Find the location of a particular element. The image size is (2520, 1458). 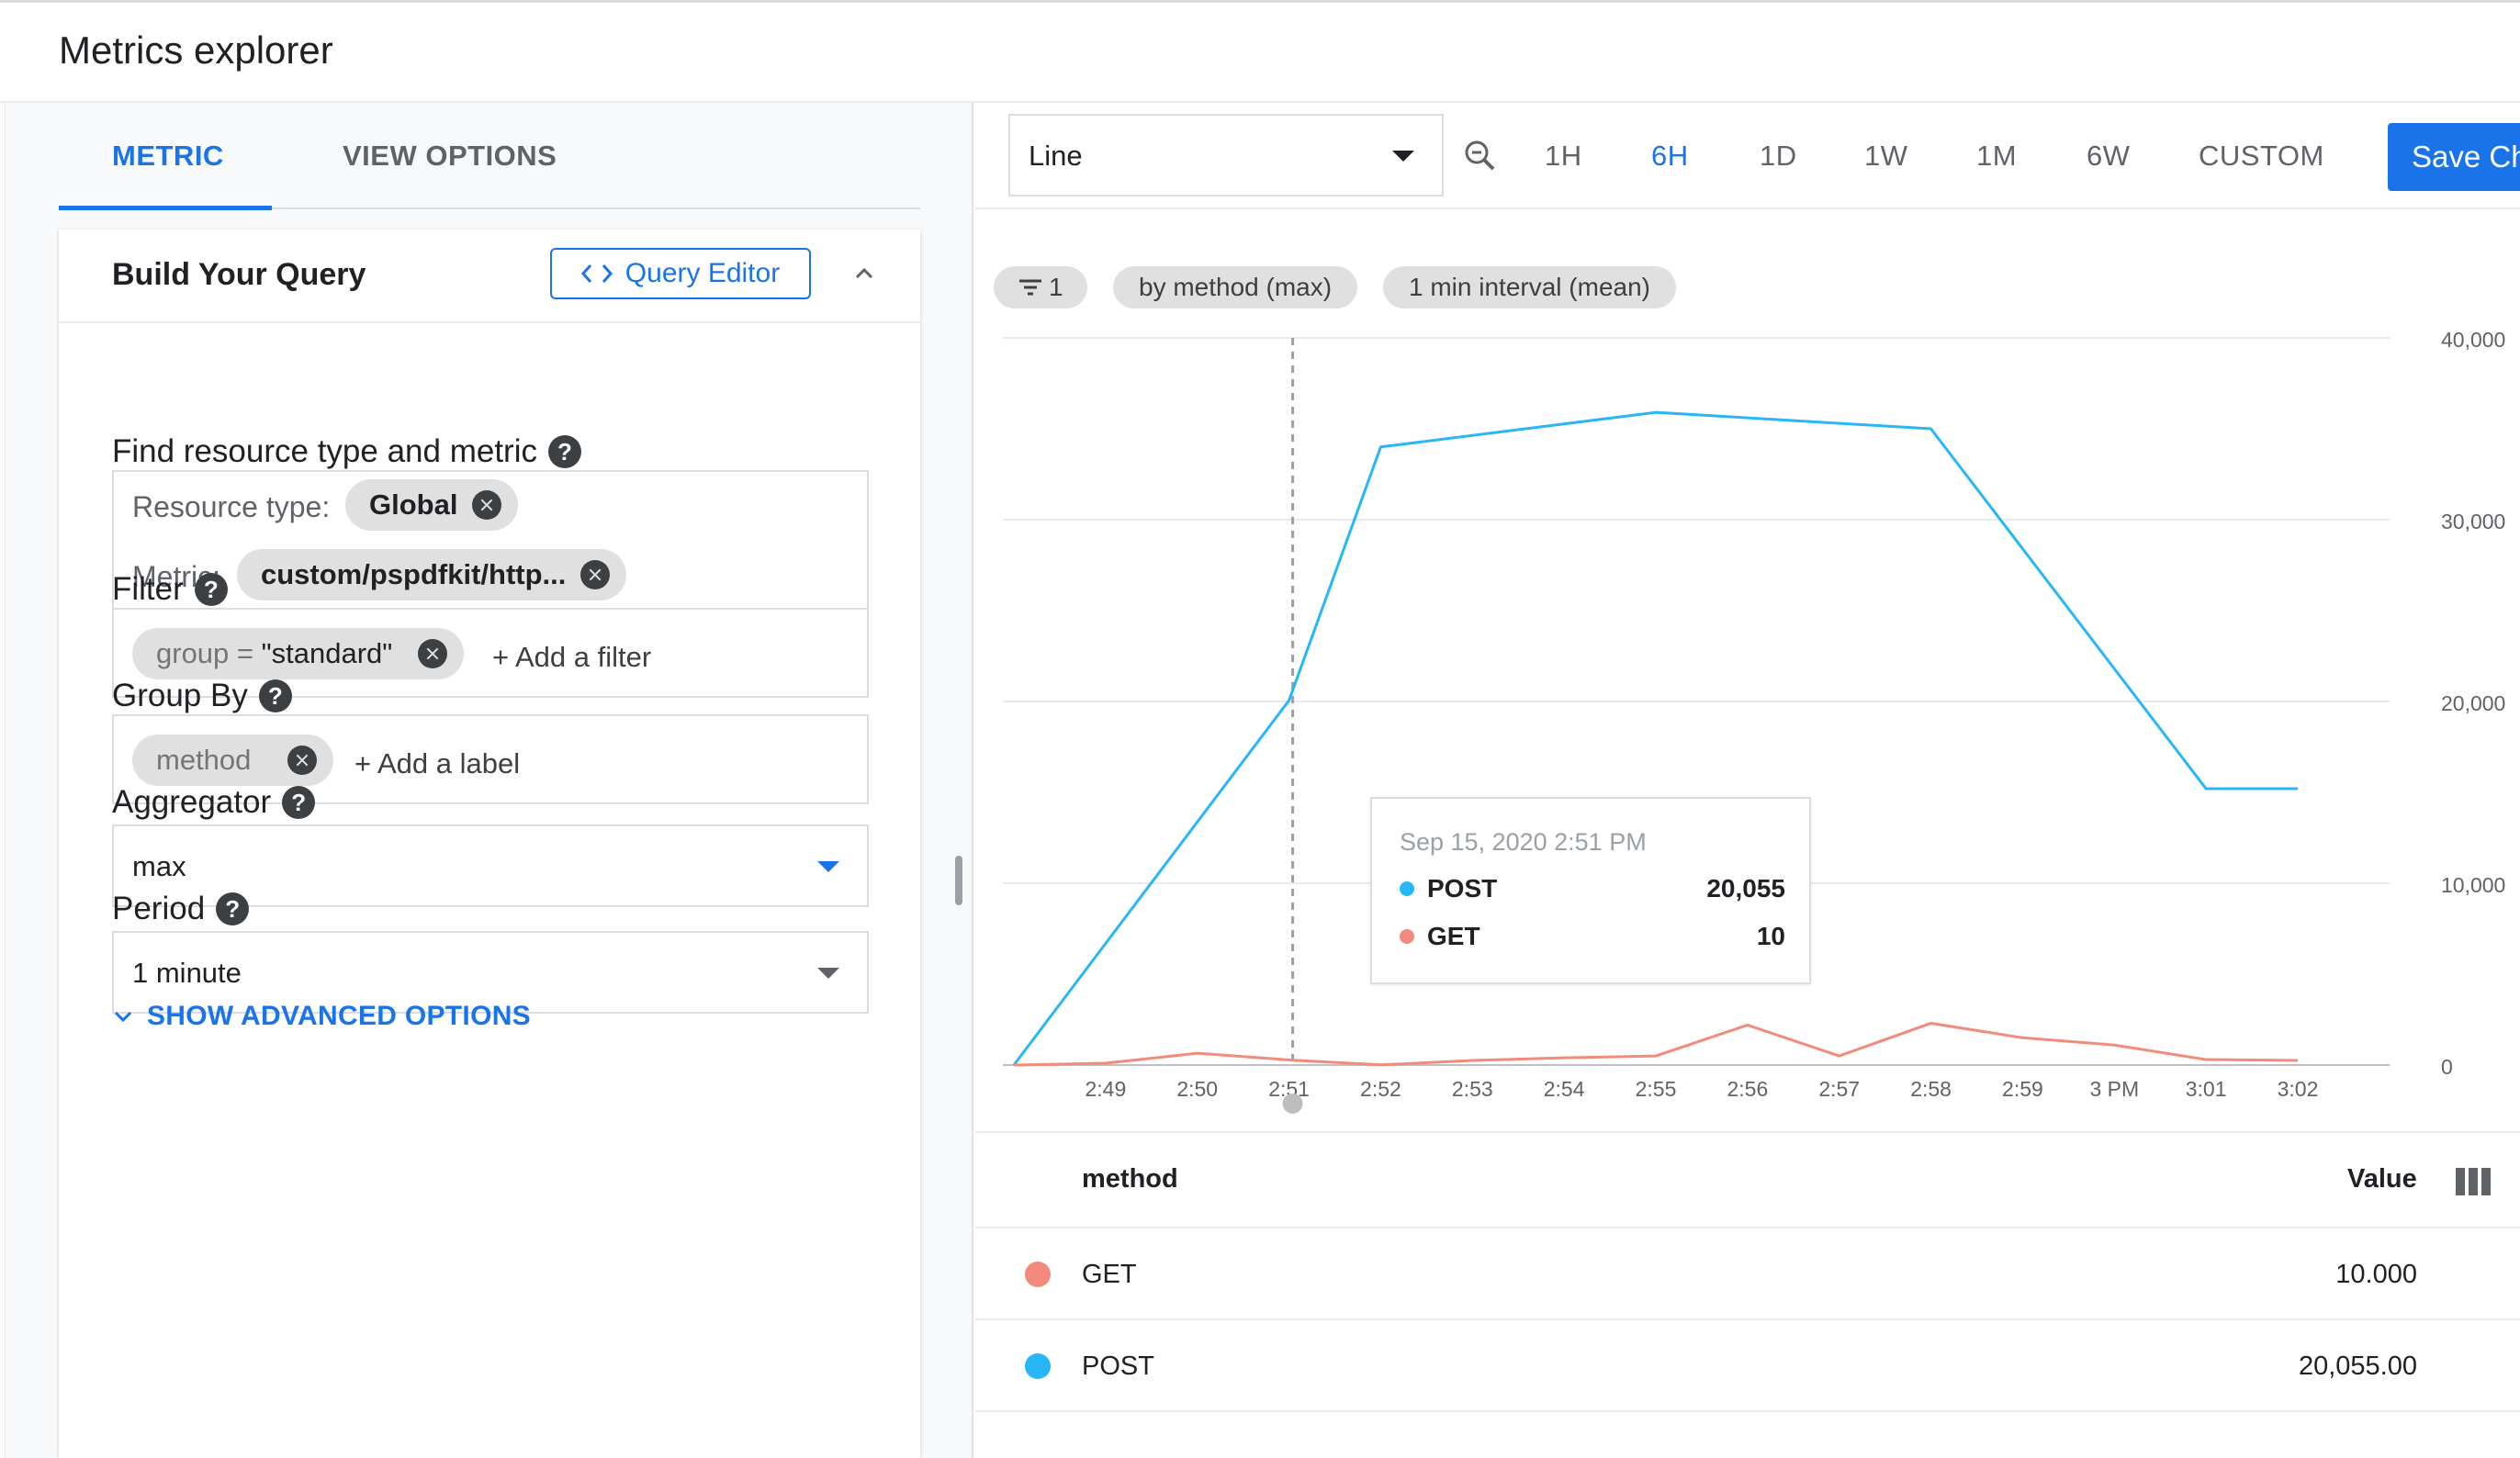

add-filter-link: + Add a filter is located at coordinates (572, 657).